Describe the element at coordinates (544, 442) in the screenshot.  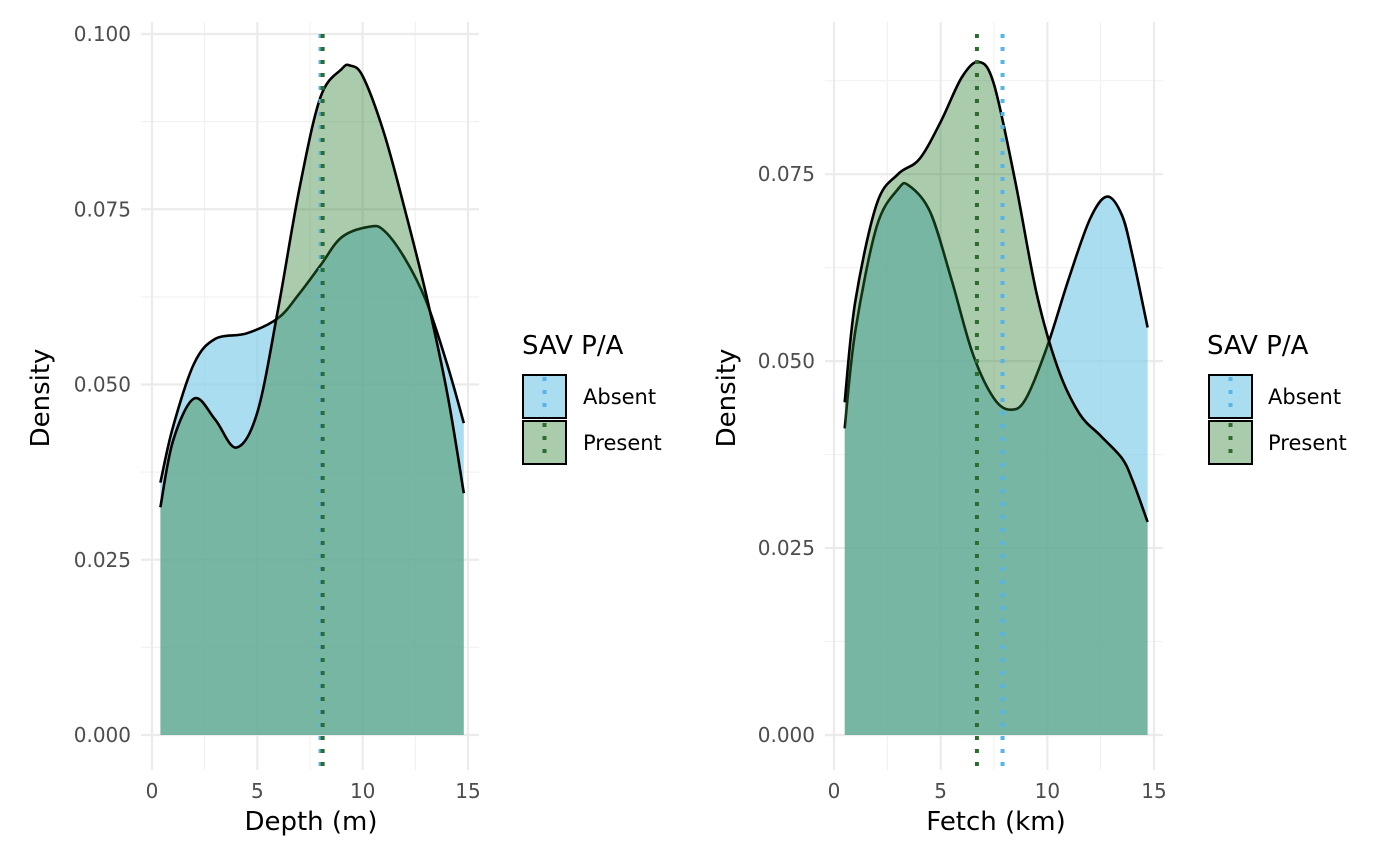
I see `panel-depth-legend-key-present` at that location.